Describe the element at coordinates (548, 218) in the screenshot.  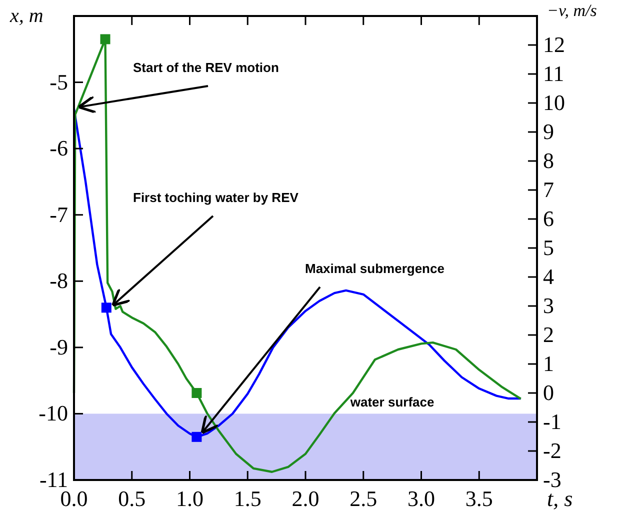
I see `y2-tick-label: 6` at that location.